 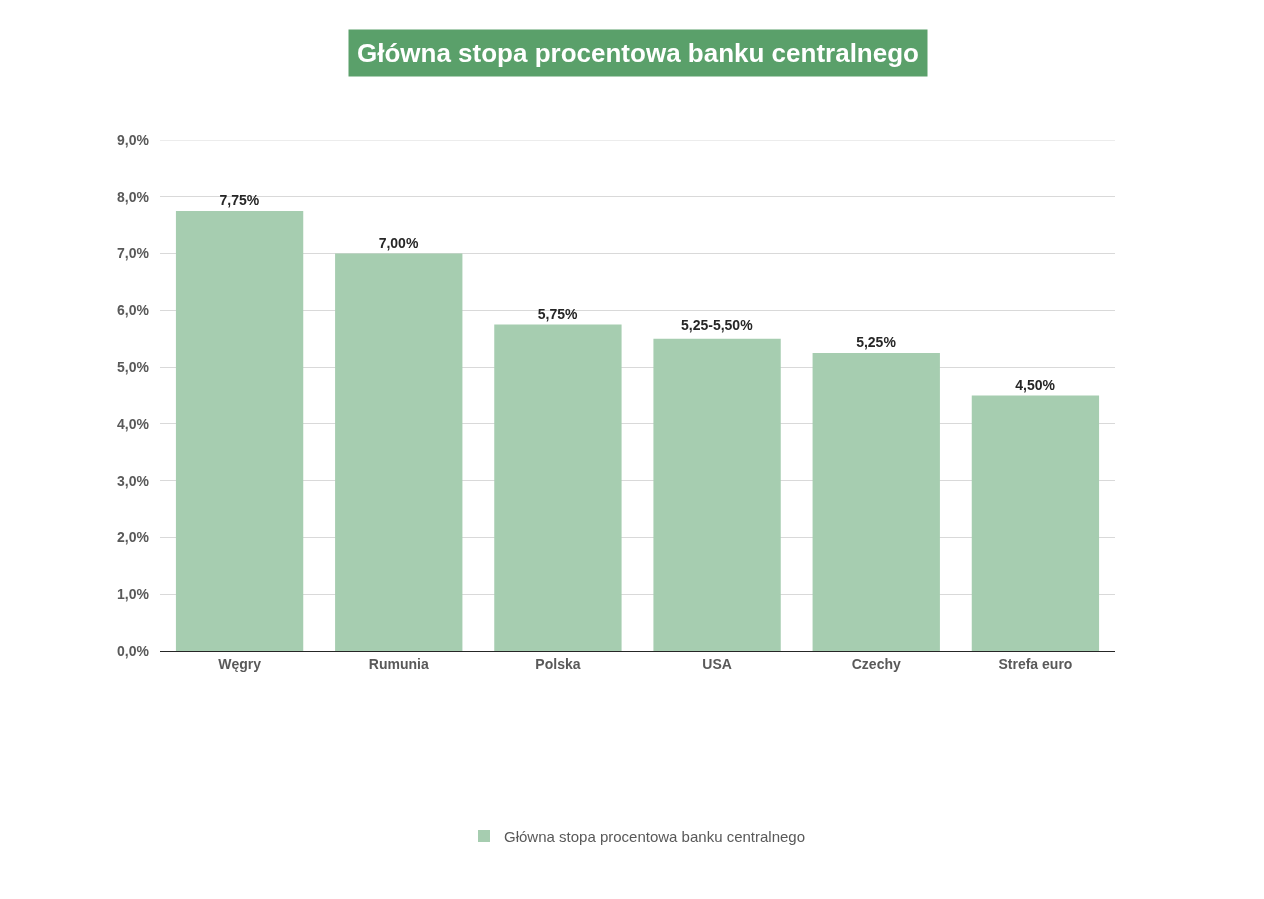 What do you see at coordinates (558, 313) in the screenshot?
I see `data-label: 5,75%` at bounding box center [558, 313].